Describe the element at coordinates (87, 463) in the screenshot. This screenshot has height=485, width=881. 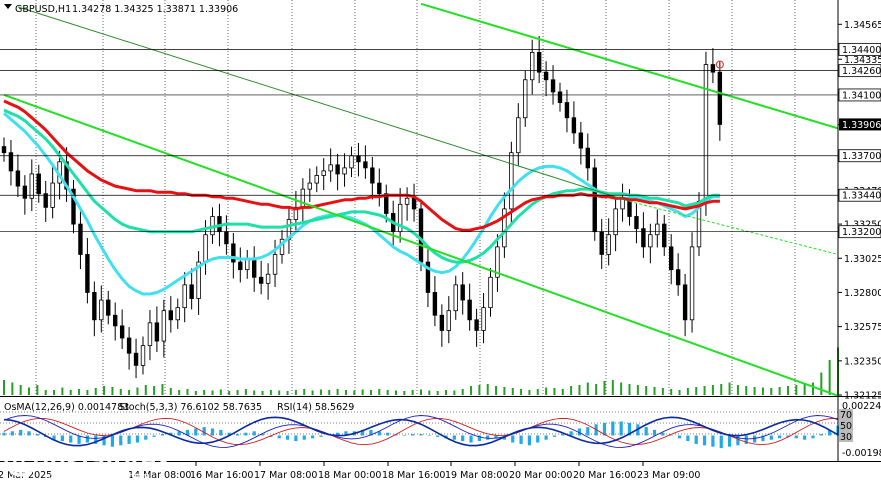
I see `instaforex-logo: instaforex Instant Forex Trading` at that location.